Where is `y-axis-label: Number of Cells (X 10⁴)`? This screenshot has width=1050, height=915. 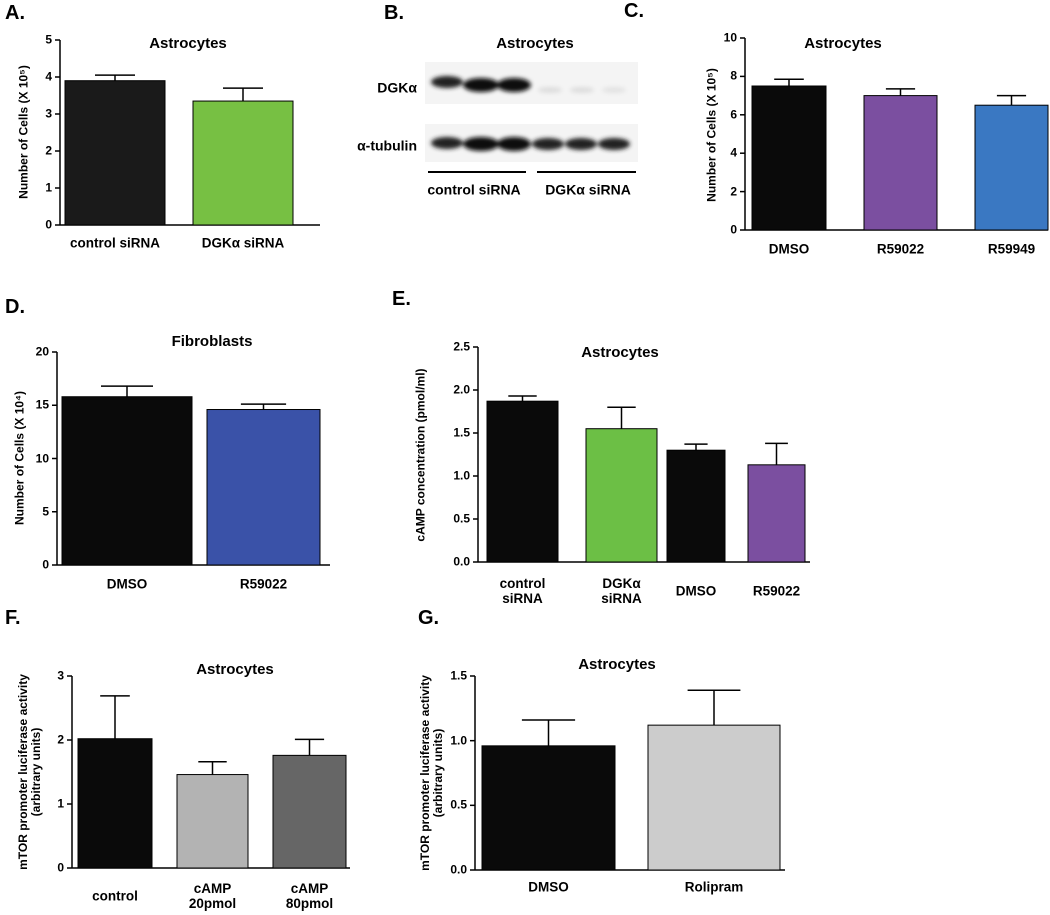 y-axis-label: Number of Cells (X 10⁴) is located at coordinates (19, 458).